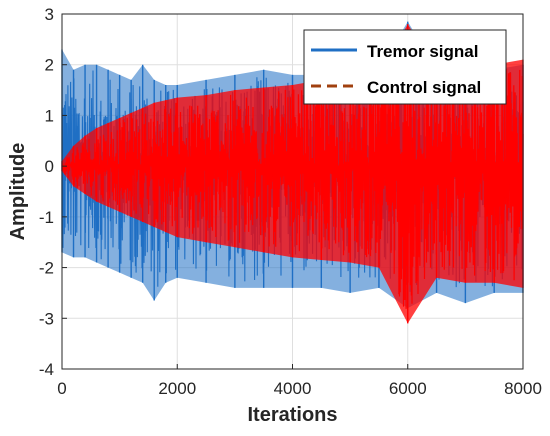  I want to click on y-tick-label: 1, so click(49, 115).